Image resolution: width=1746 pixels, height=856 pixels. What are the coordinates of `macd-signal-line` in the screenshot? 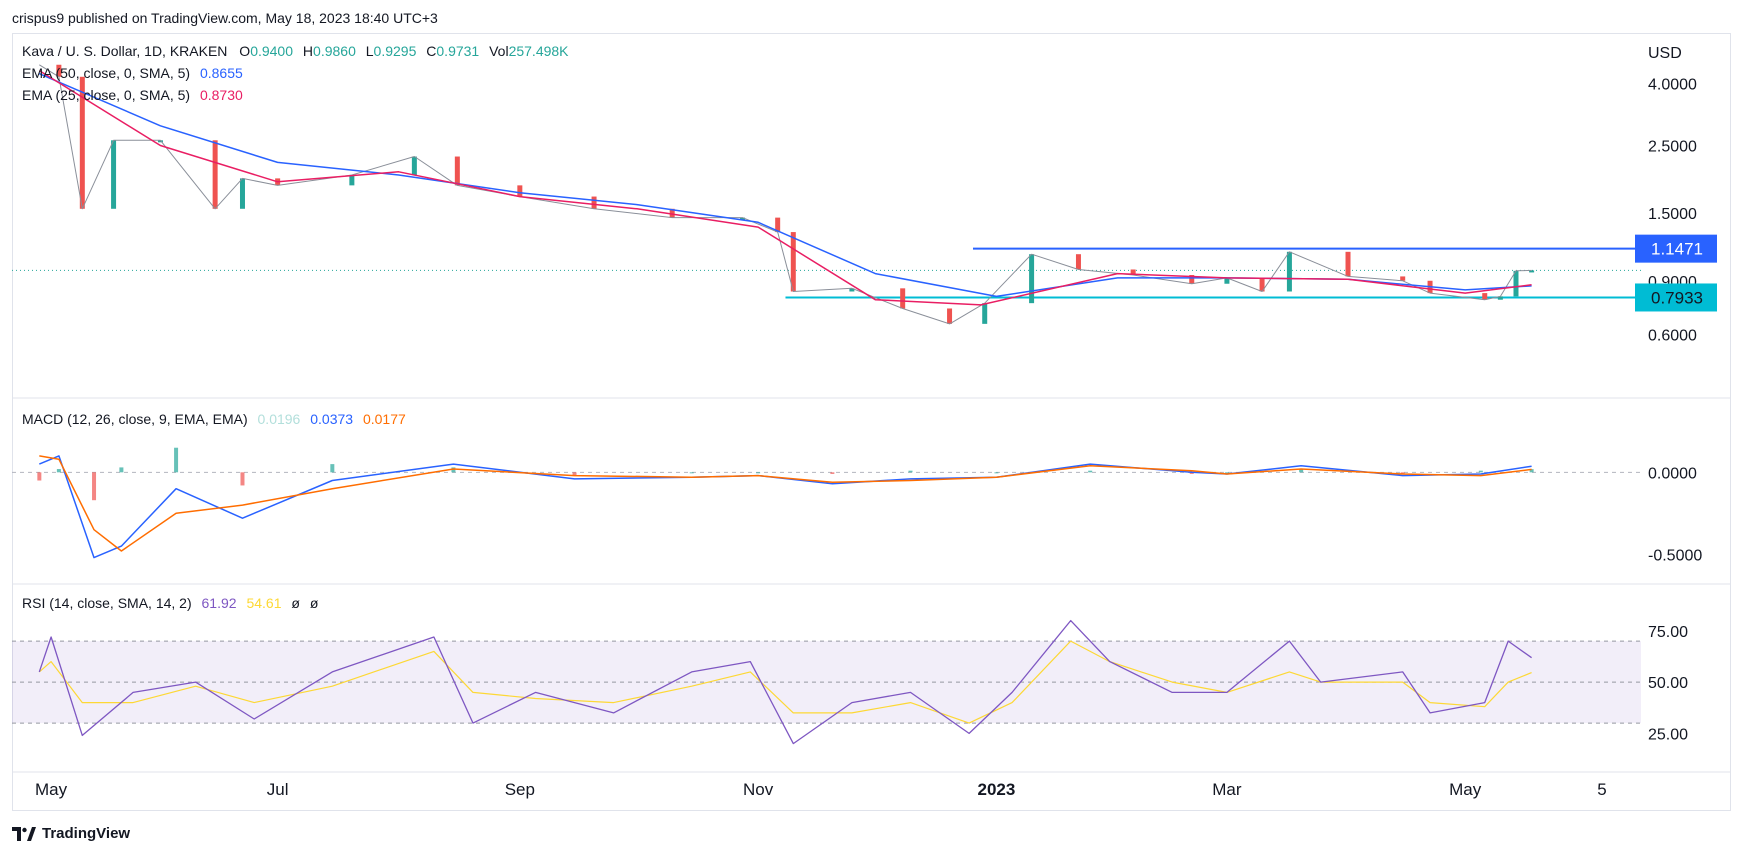 It's located at (785, 503).